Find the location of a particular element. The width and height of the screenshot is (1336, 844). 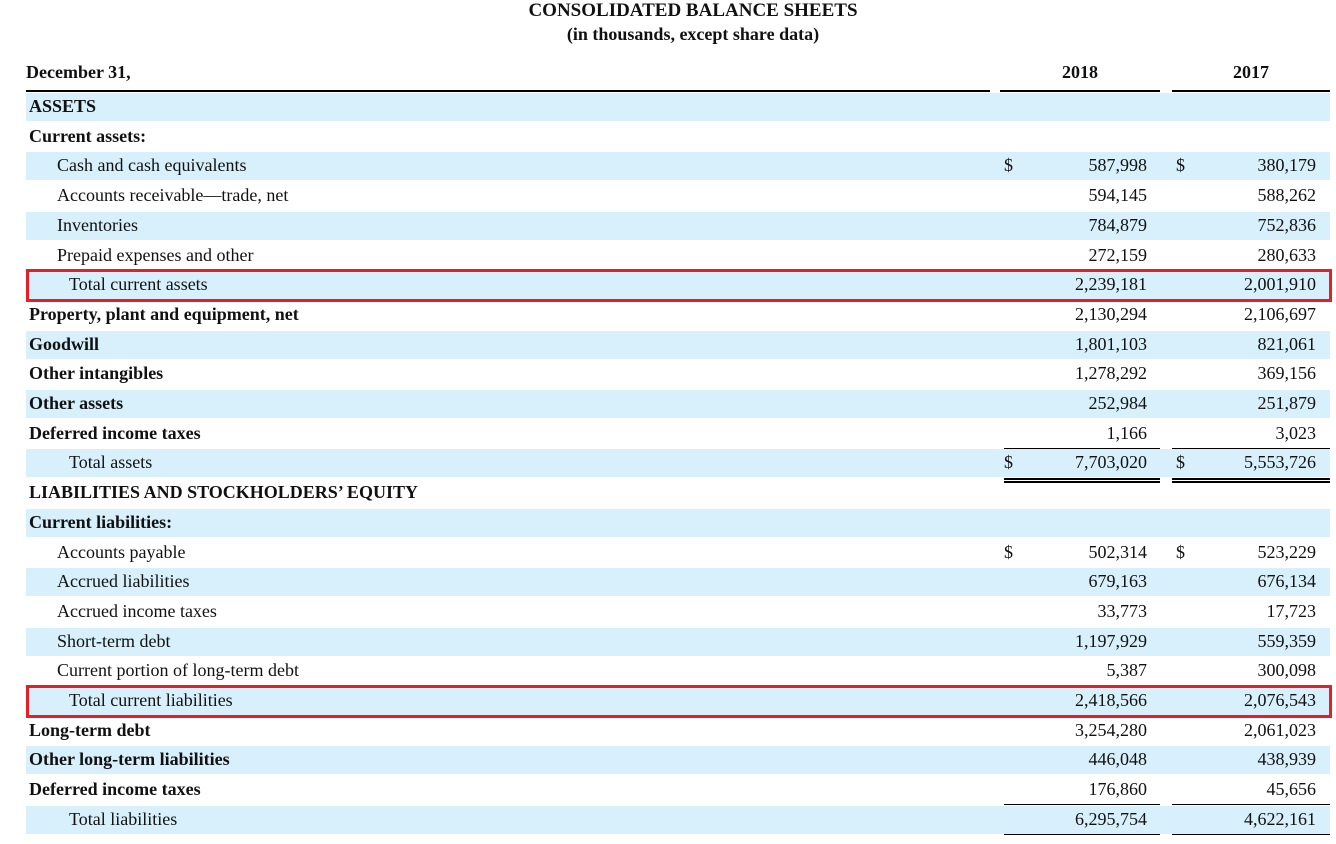

value-2017: 559,359 is located at coordinates (1287, 641).